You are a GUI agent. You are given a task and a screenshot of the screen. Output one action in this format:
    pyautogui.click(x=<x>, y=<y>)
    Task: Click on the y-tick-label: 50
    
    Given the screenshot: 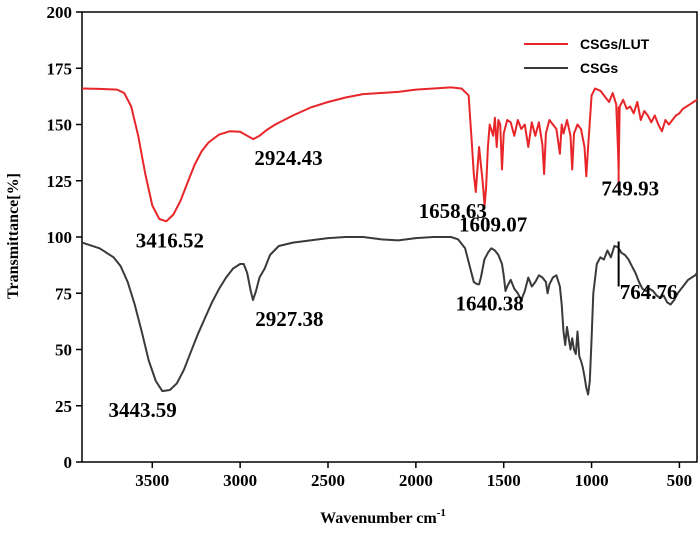 What is the action you would take?
    pyautogui.click(x=63, y=350)
    